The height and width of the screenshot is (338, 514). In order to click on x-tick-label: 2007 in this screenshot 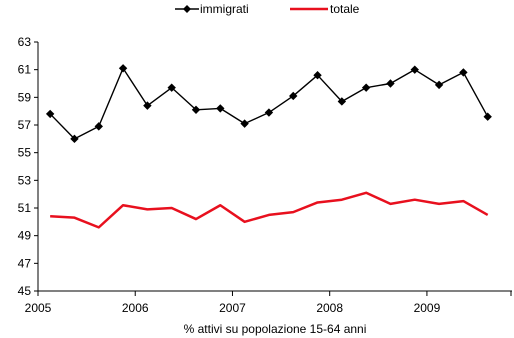, I will do `click(232, 308)`.